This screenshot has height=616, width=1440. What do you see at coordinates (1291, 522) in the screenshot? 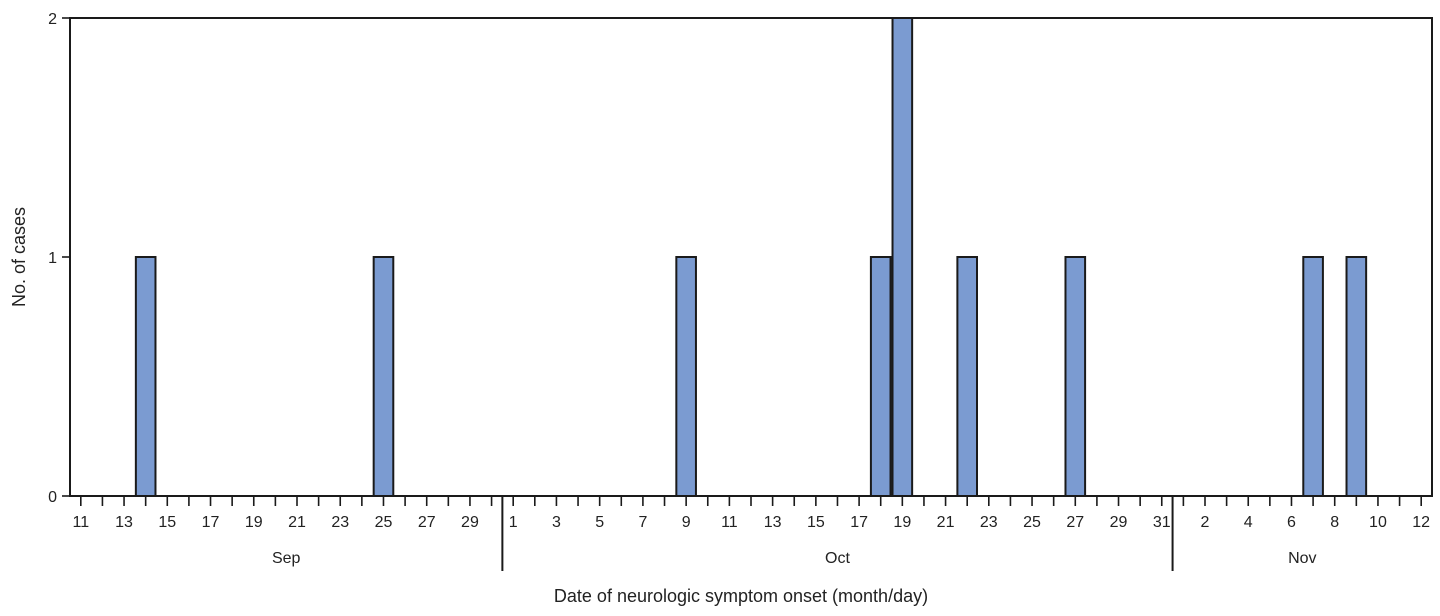
I see `x-tick-label: 6` at bounding box center [1291, 522].